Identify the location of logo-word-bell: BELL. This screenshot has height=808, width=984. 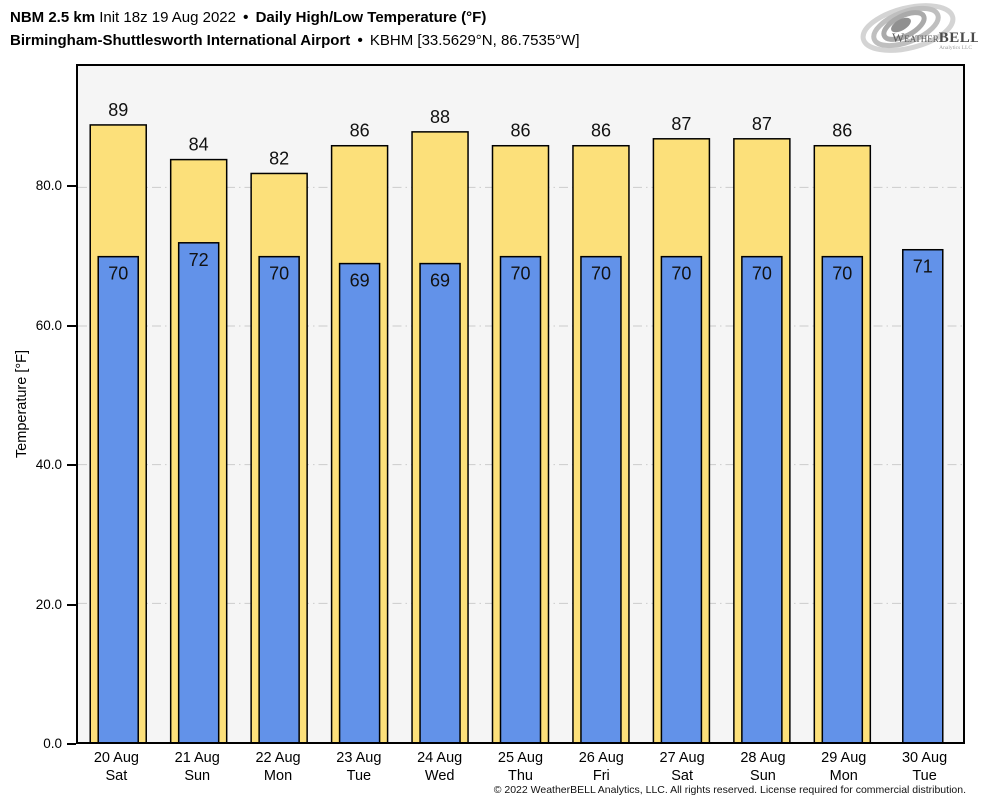
(958, 38).